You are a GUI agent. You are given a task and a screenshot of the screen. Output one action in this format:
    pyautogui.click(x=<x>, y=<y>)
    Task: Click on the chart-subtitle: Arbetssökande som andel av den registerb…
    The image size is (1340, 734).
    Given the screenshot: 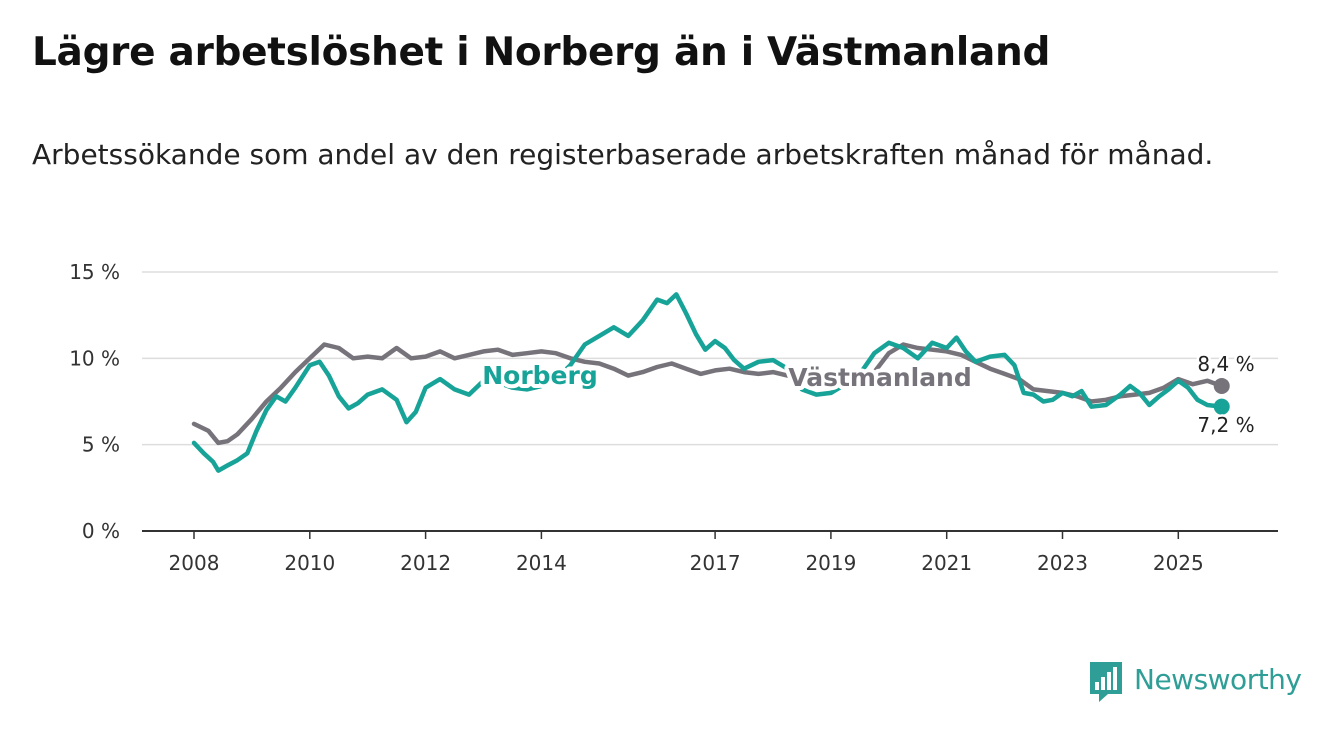 What is the action you would take?
    pyautogui.click(x=623, y=154)
    